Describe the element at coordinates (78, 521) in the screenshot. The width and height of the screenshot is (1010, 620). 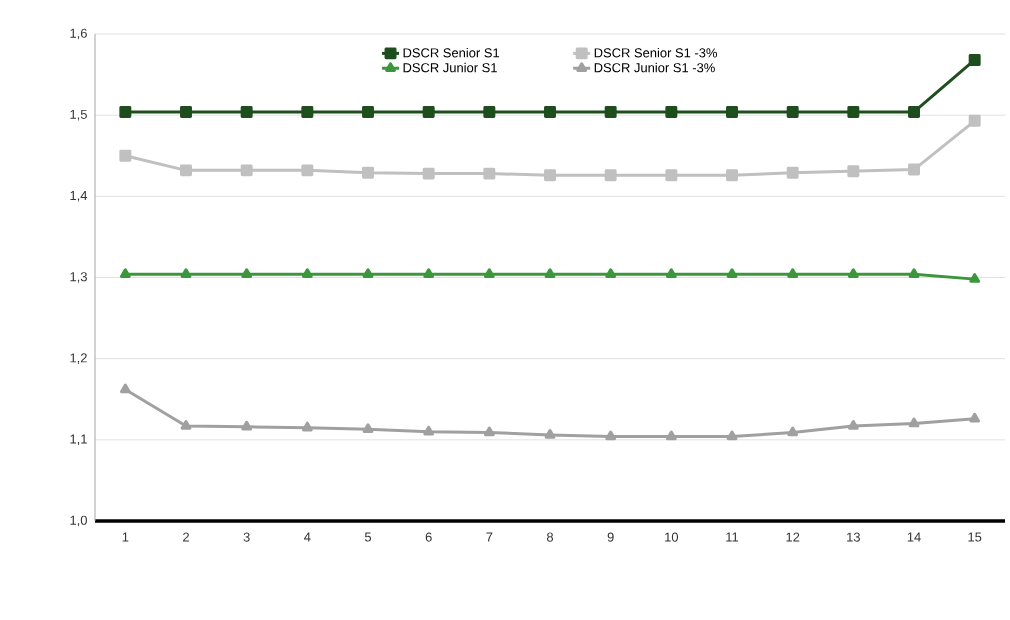
I see `y-tick-label: 1,0` at that location.